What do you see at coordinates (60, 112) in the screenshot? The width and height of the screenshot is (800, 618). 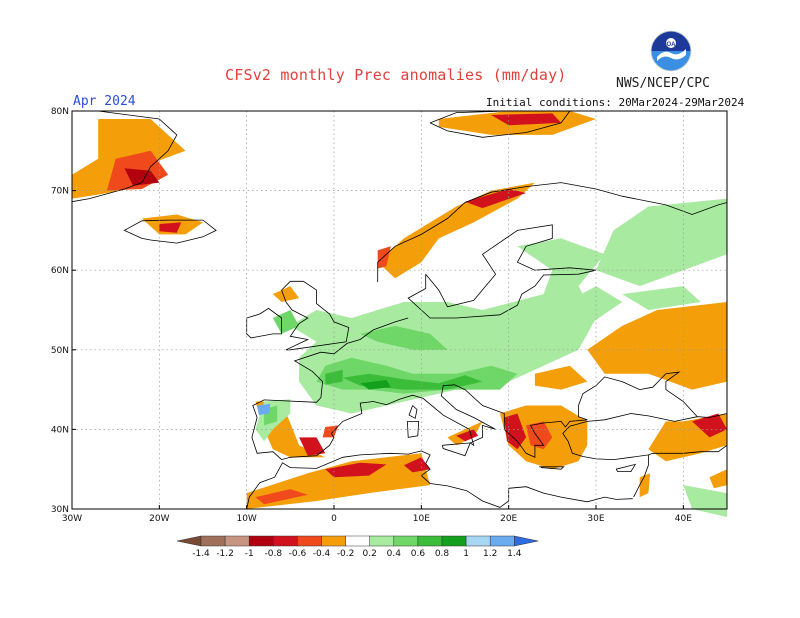 I see `lat-label-80N: 80N` at bounding box center [60, 112].